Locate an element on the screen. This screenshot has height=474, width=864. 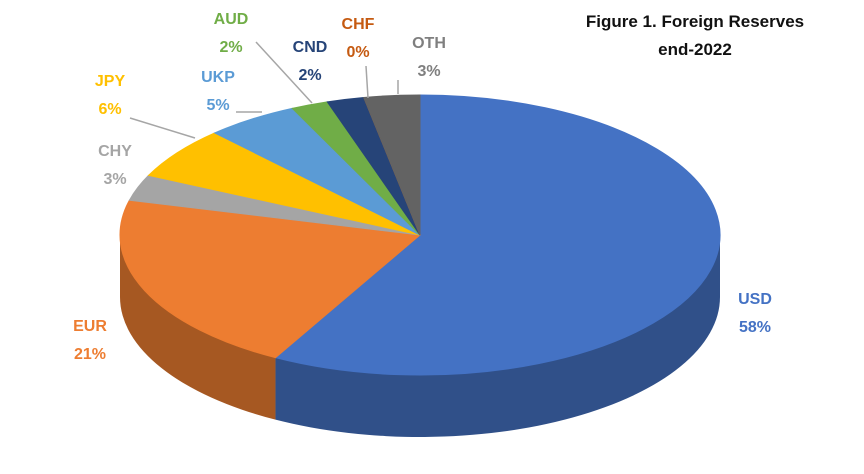
category-label: CHY is located at coordinates (115, 151).